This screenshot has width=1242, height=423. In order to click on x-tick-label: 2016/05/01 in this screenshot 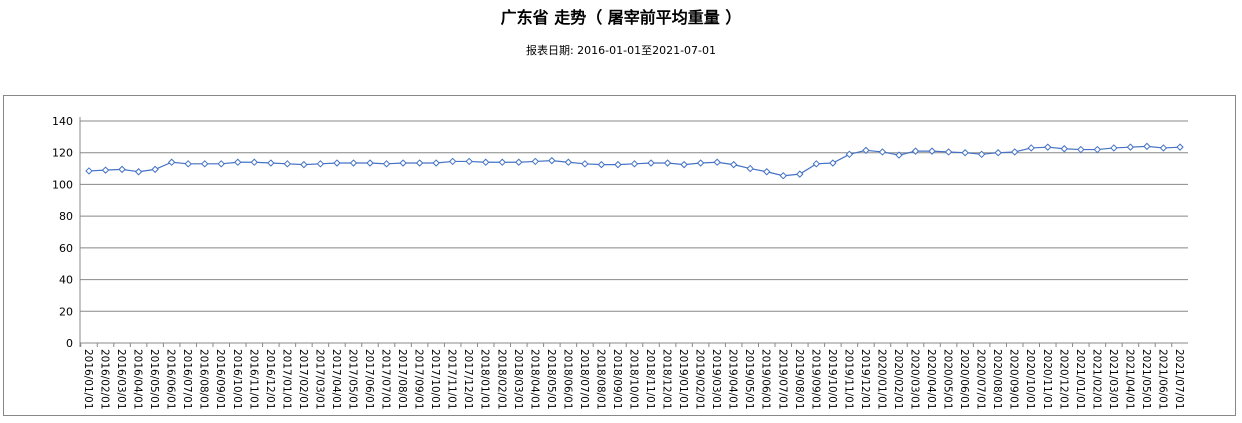, I will do `click(154, 379)`.